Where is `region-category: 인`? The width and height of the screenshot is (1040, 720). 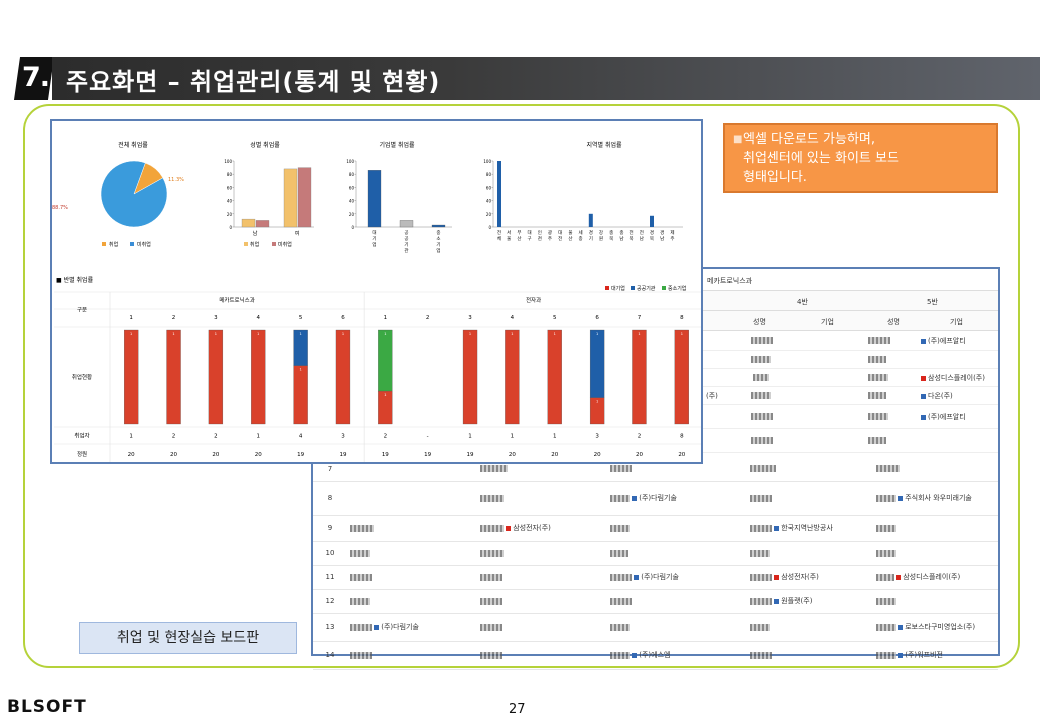 region-category: 인 is located at coordinates (540, 232).